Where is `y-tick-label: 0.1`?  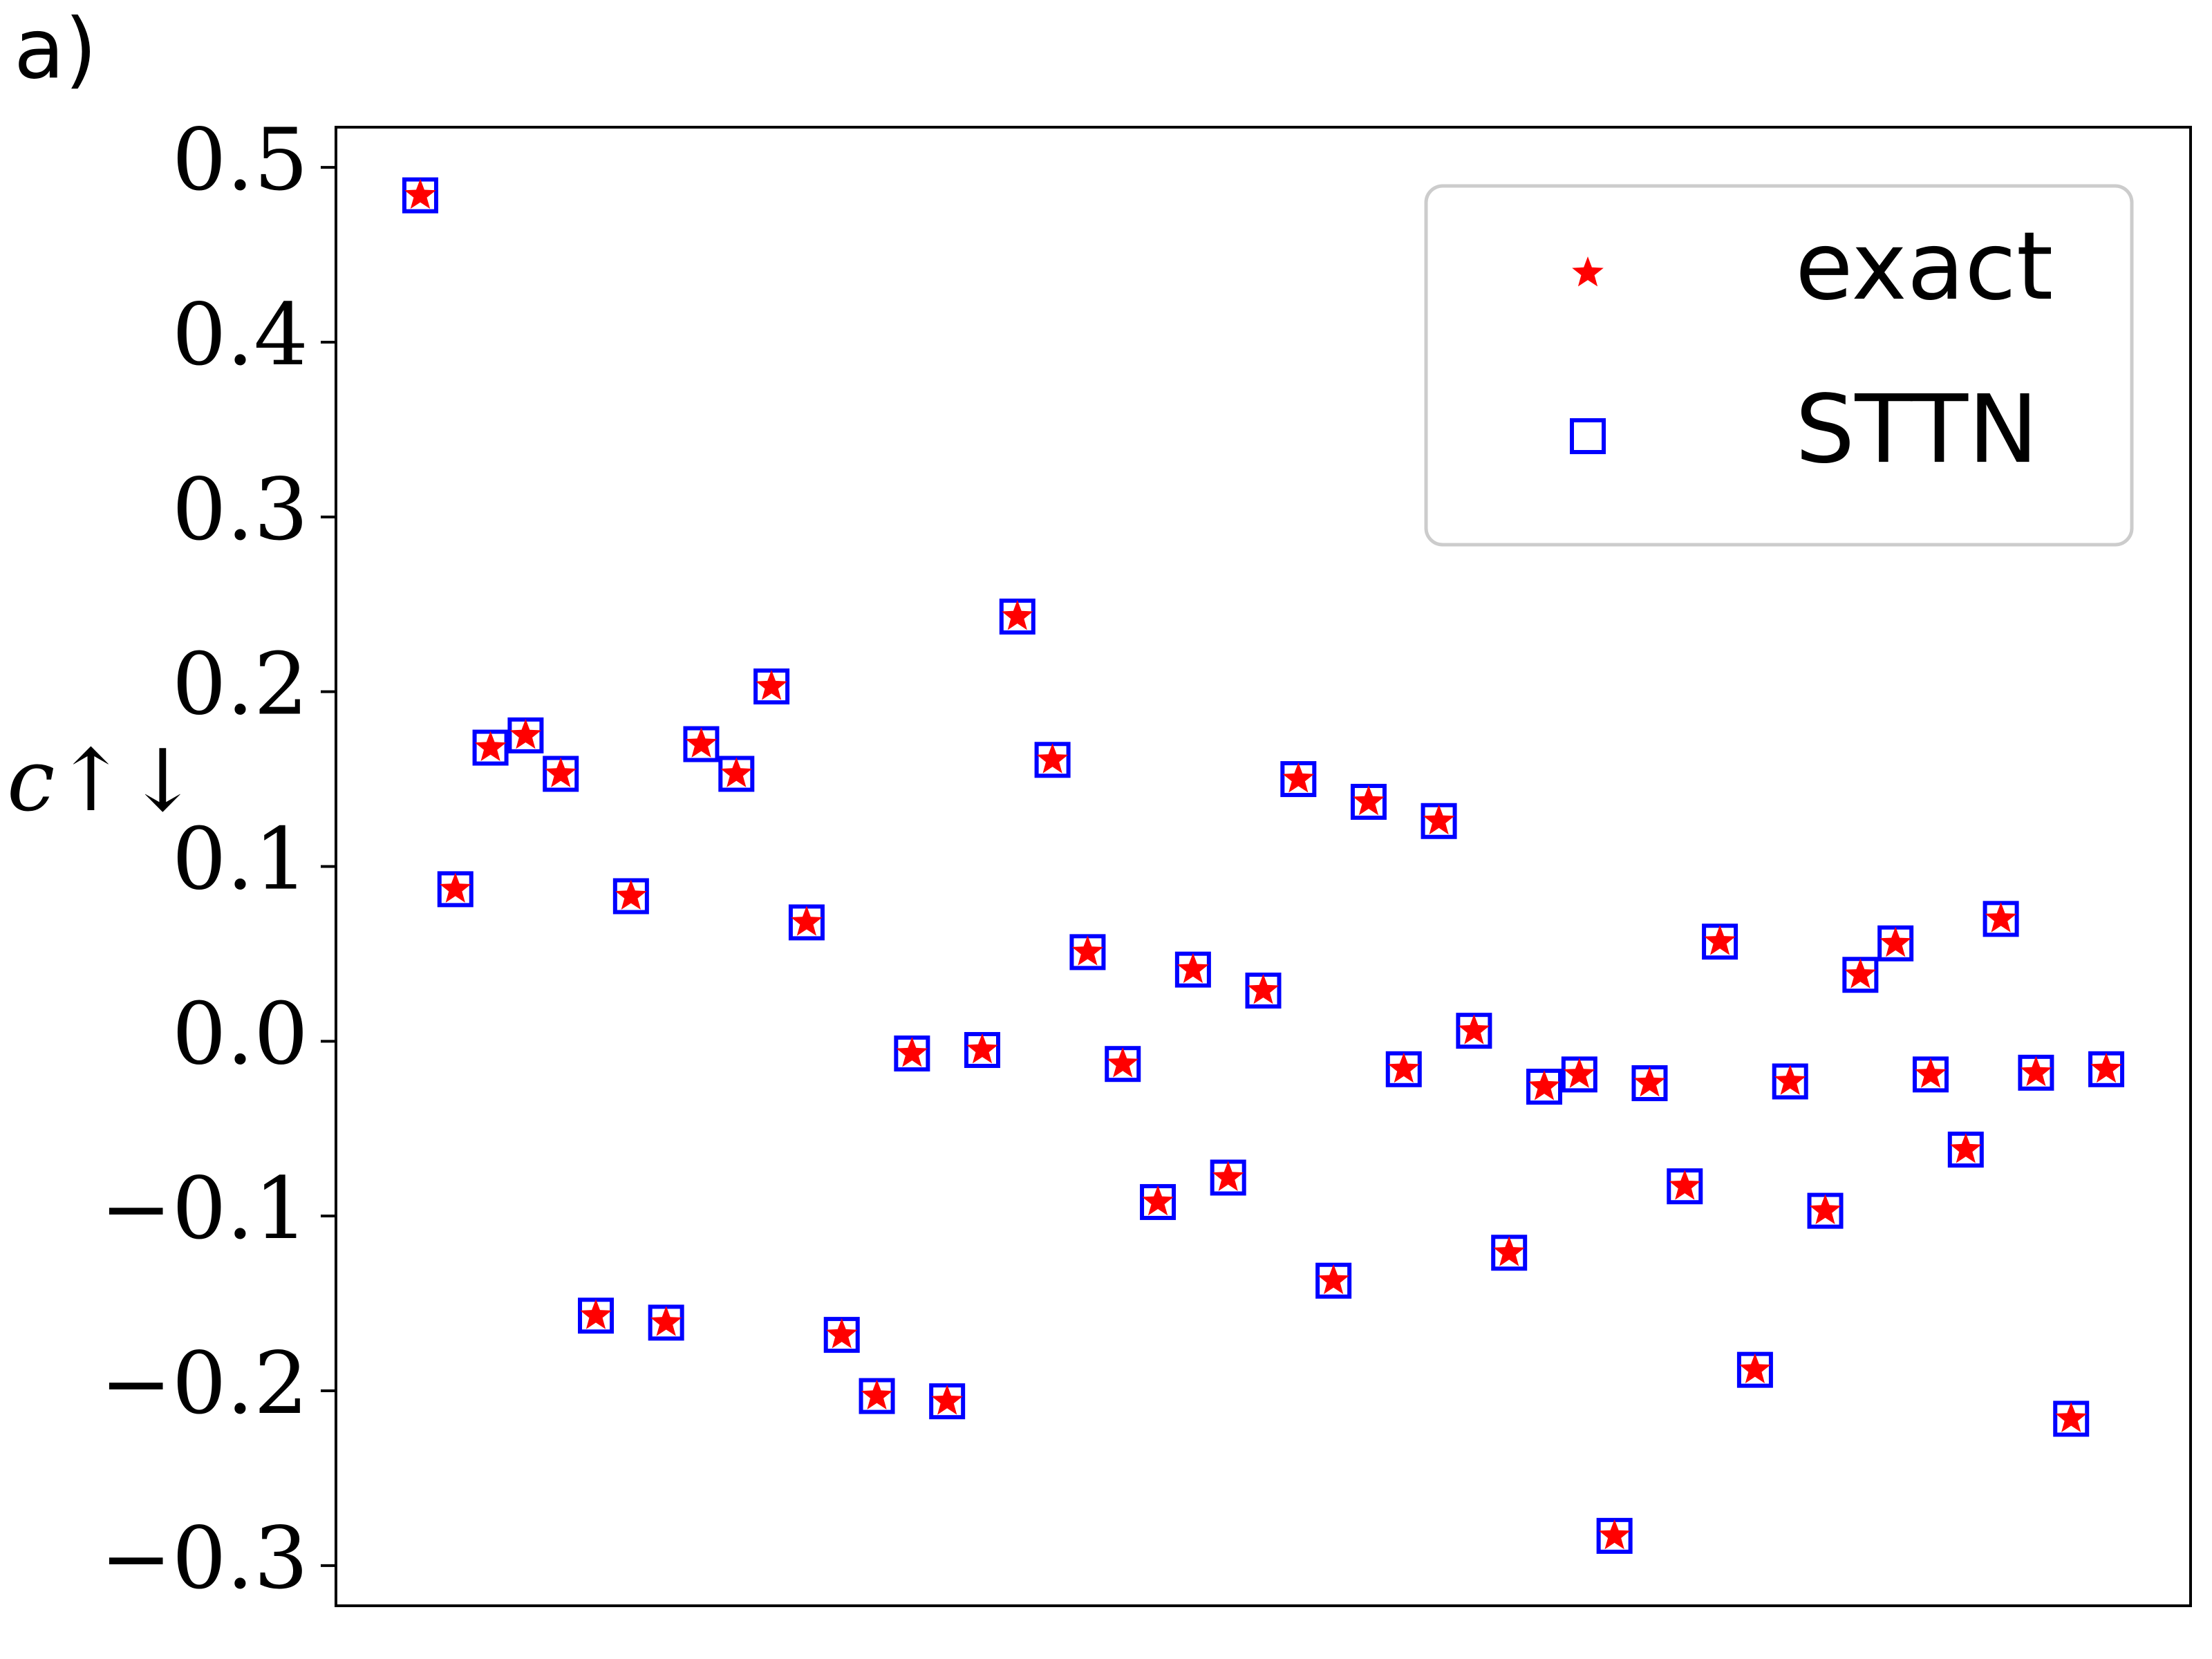 y-tick-label: 0.1 is located at coordinates (240, 860).